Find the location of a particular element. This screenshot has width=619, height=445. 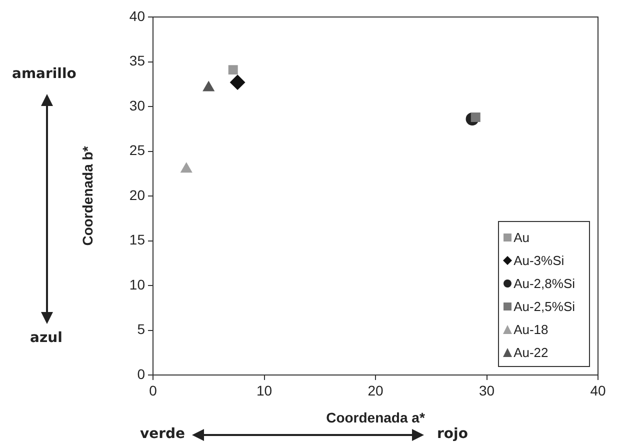

text: rojo is located at coordinates (452, 434).